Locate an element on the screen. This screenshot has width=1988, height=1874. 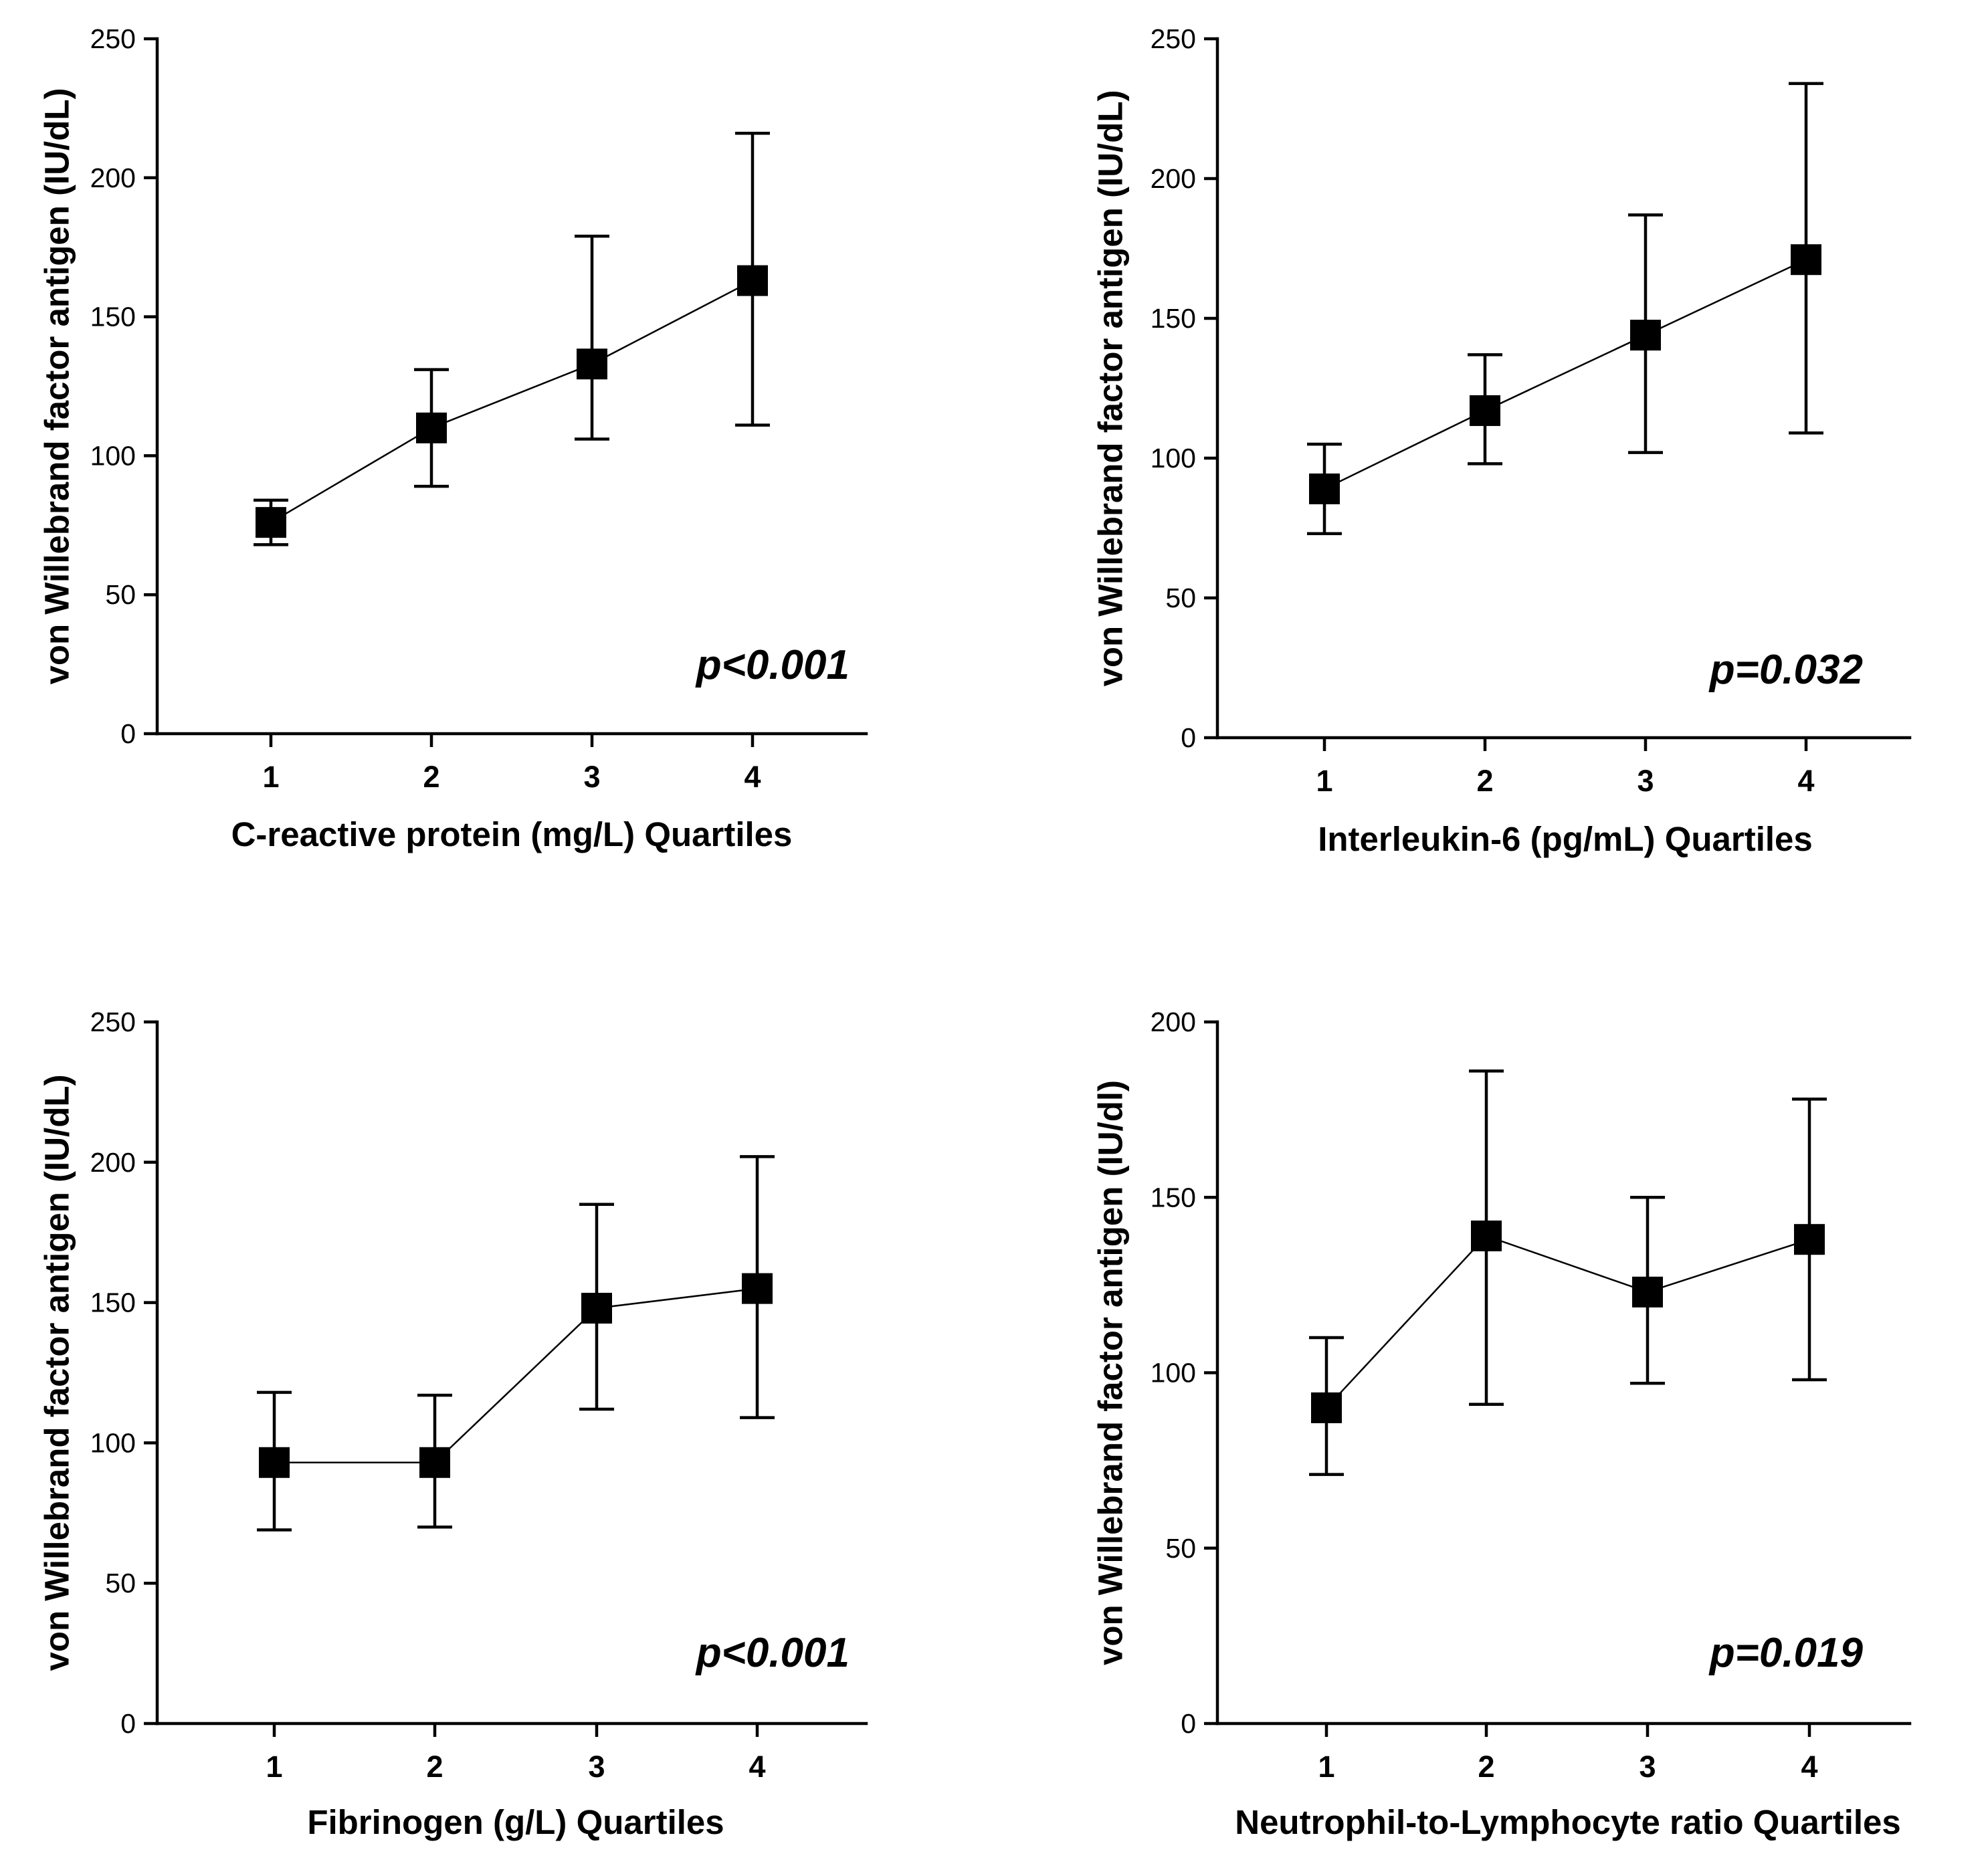
p-value-label: p=0.019 is located at coordinates (1786, 1653).